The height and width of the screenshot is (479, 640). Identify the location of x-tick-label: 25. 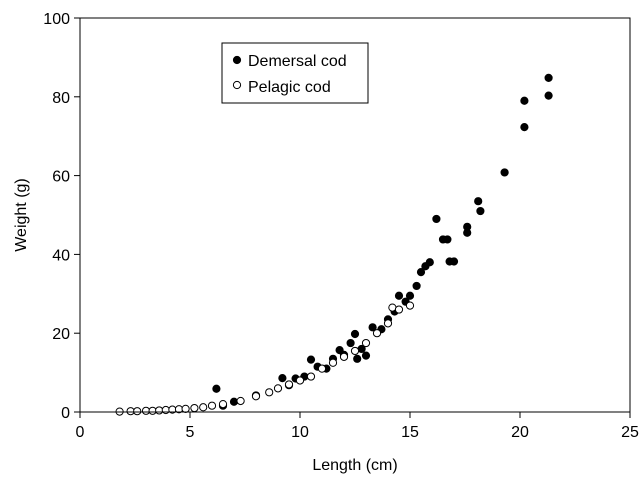
(630, 432).